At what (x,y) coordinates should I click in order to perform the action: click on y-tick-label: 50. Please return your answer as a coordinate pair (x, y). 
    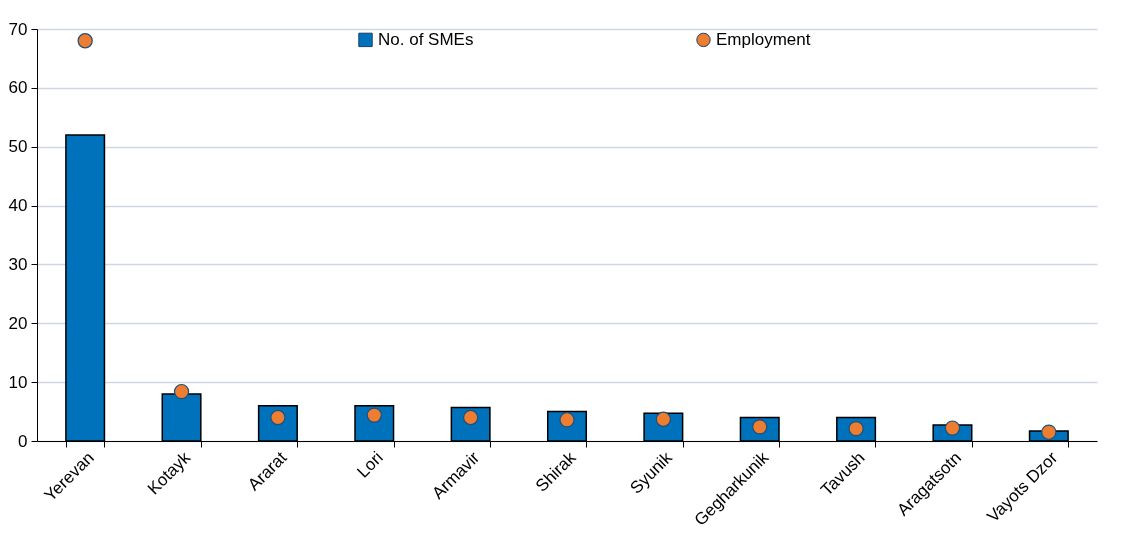
    Looking at the image, I should click on (18, 147).